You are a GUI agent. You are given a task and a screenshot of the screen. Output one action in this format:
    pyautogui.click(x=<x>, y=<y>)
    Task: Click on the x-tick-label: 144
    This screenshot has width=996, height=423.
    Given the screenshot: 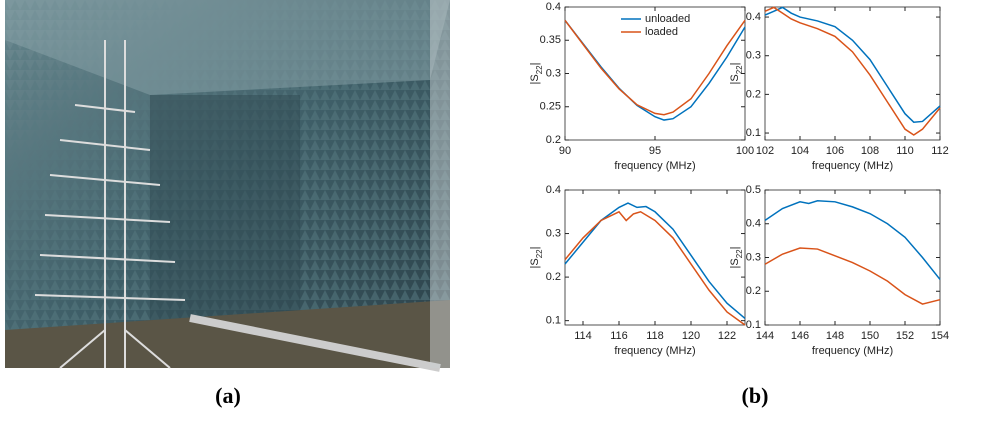 What is the action you would take?
    pyautogui.click(x=765, y=336)
    